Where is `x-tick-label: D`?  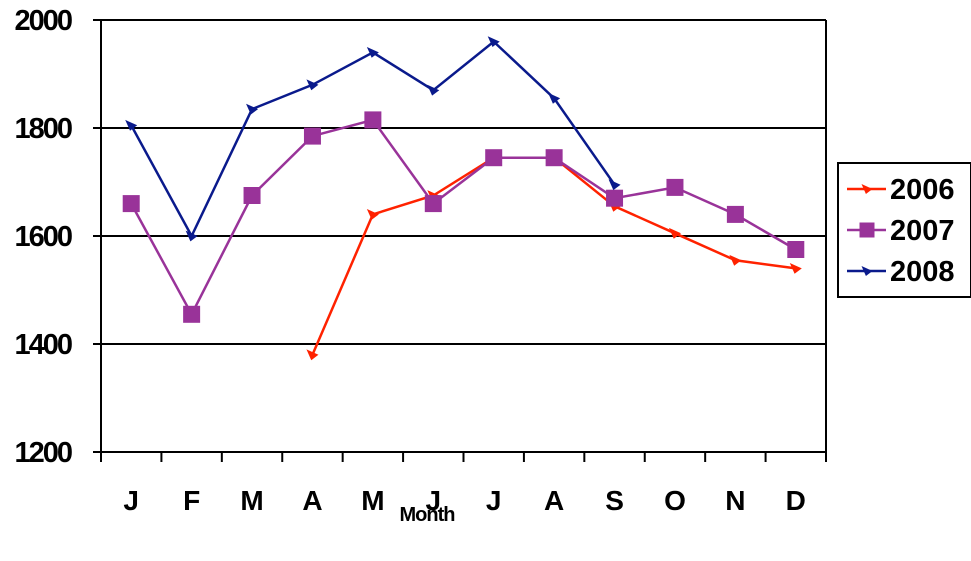 x-tick-label: D is located at coordinates (796, 500).